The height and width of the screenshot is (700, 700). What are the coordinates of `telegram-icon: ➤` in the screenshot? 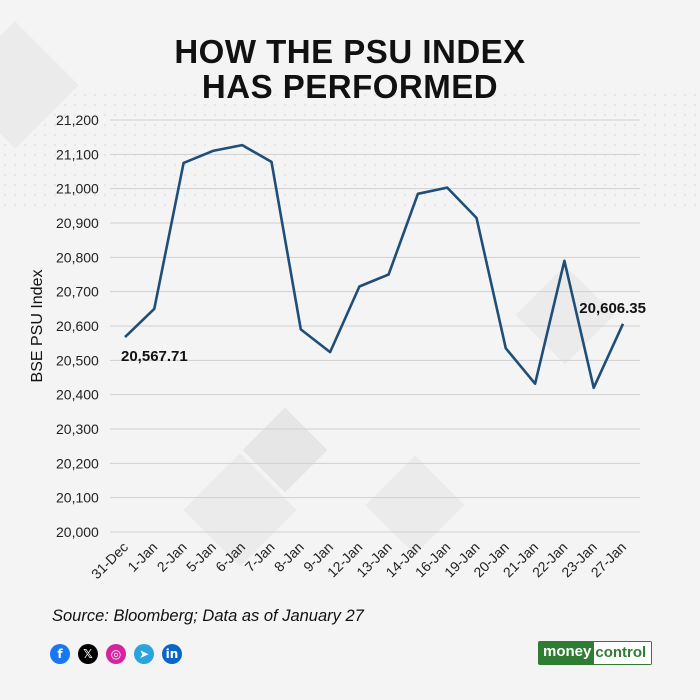 It's located at (144, 654).